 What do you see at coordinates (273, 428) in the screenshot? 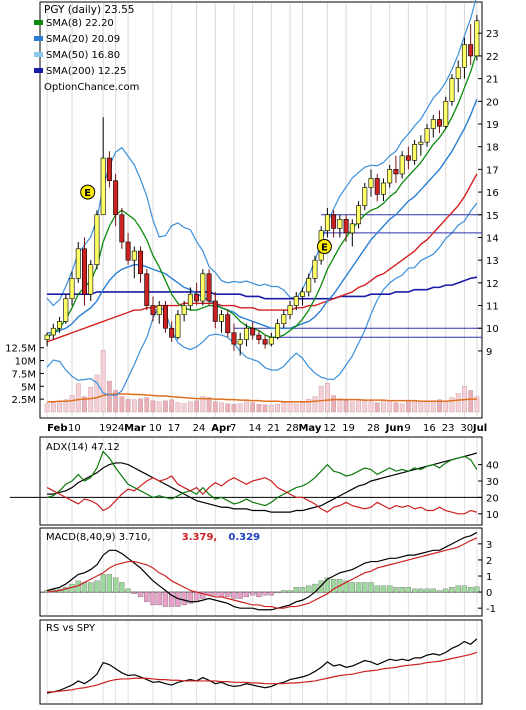
I see `date-label: 21` at bounding box center [273, 428].